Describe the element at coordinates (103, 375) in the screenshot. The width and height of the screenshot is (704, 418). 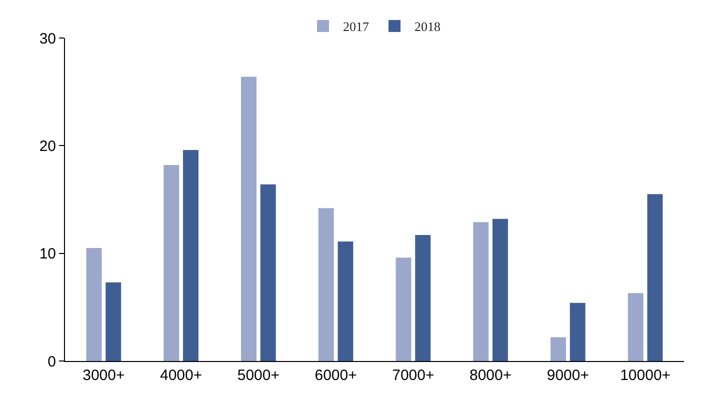
I see `x-tick-label: 3000+` at that location.